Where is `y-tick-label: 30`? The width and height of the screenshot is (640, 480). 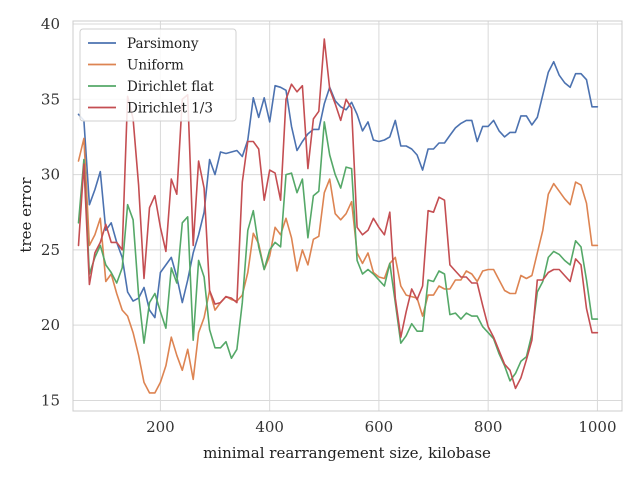
y-tick-label: 30 is located at coordinates (50, 175).